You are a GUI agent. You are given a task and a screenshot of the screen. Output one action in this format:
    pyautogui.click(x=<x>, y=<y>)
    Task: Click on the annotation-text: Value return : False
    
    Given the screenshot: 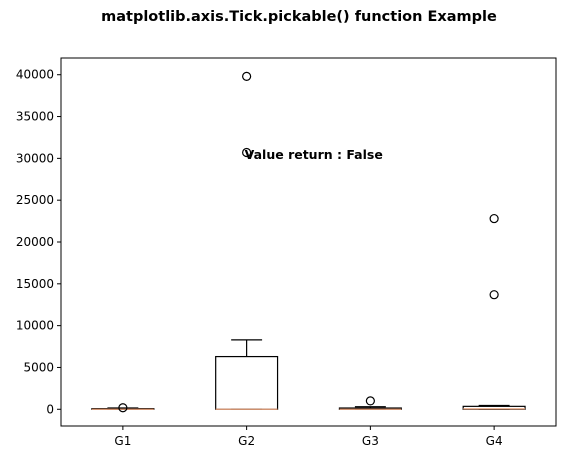 What is the action you would take?
    pyautogui.click(x=314, y=154)
    